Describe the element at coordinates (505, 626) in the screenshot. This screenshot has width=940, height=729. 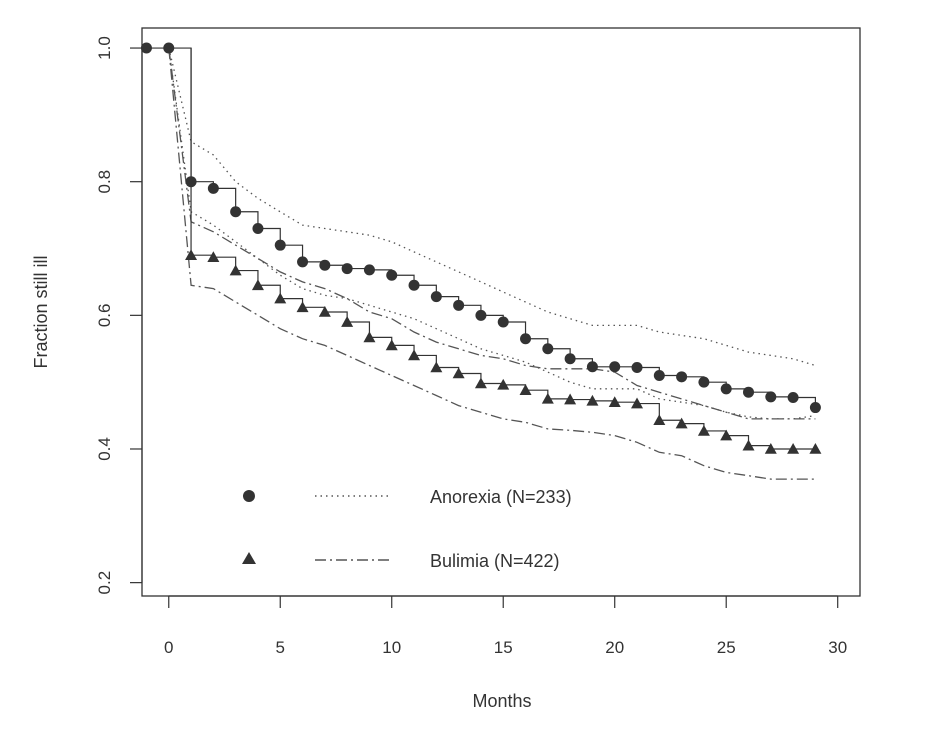
I see `x-axis: 0 5 10 15 20 25 30` at that location.